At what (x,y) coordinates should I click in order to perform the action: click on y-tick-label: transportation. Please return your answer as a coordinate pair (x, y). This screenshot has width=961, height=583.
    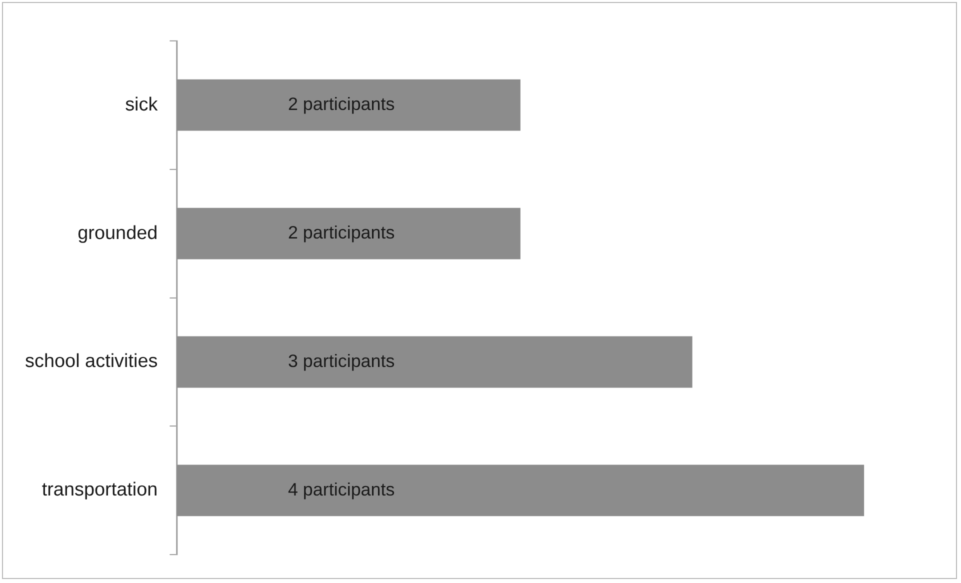
    Looking at the image, I should click on (100, 490).